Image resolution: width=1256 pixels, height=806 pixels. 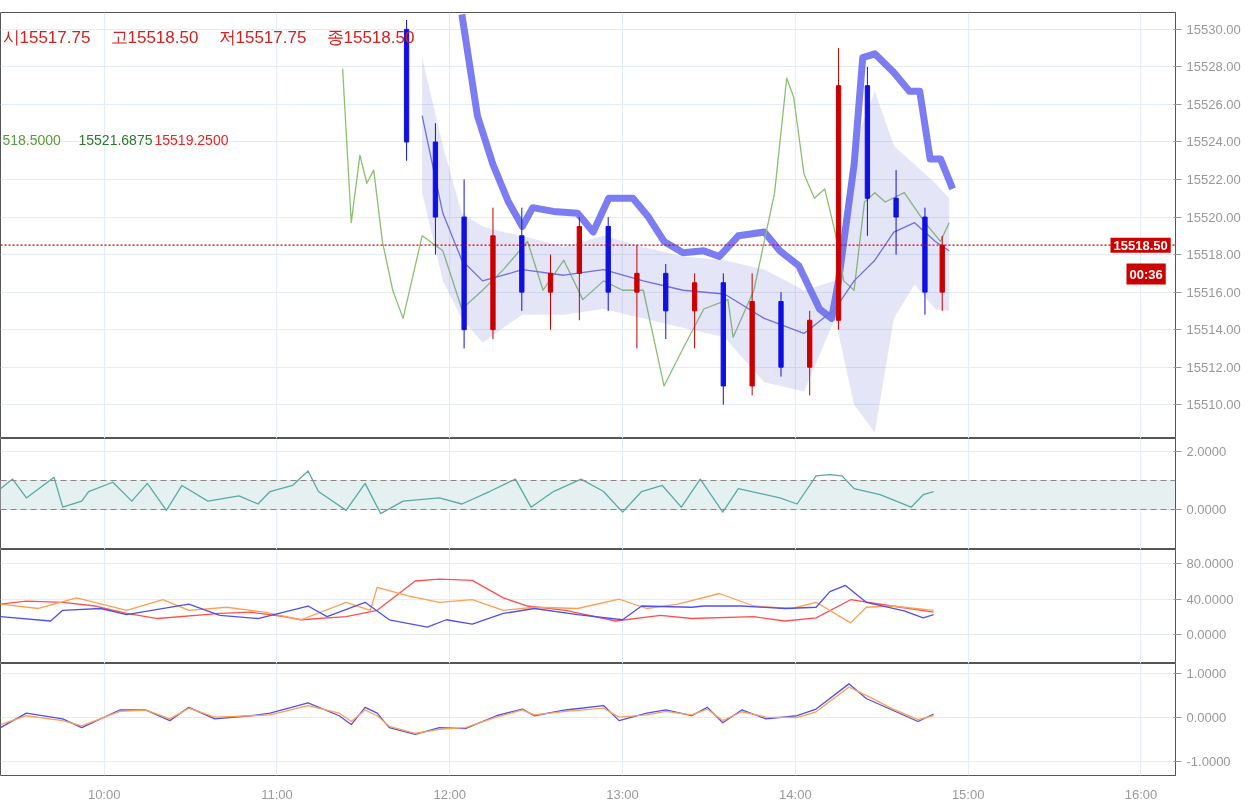 I want to click on annotation: 00:36, so click(x=1146, y=274).